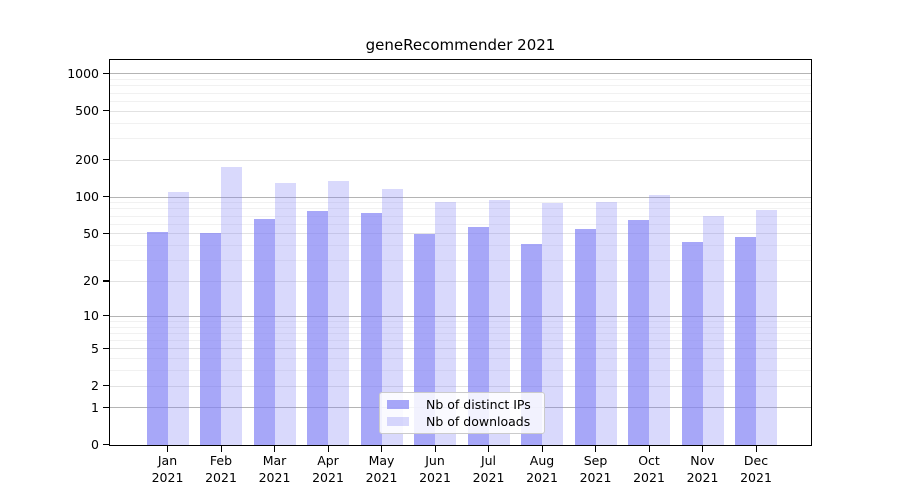 This screenshot has width=900, height=500. Describe the element at coordinates (595, 460) in the screenshot. I see `month-line: Sep` at that location.